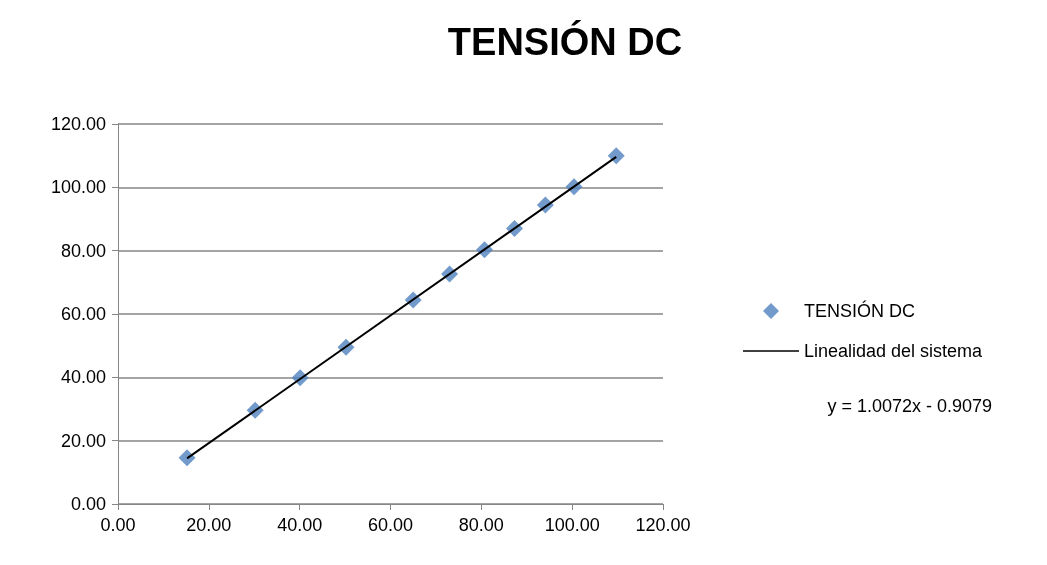 The width and height of the screenshot is (1047, 565). I want to click on x-tick-label: 0.00, so click(118, 525).